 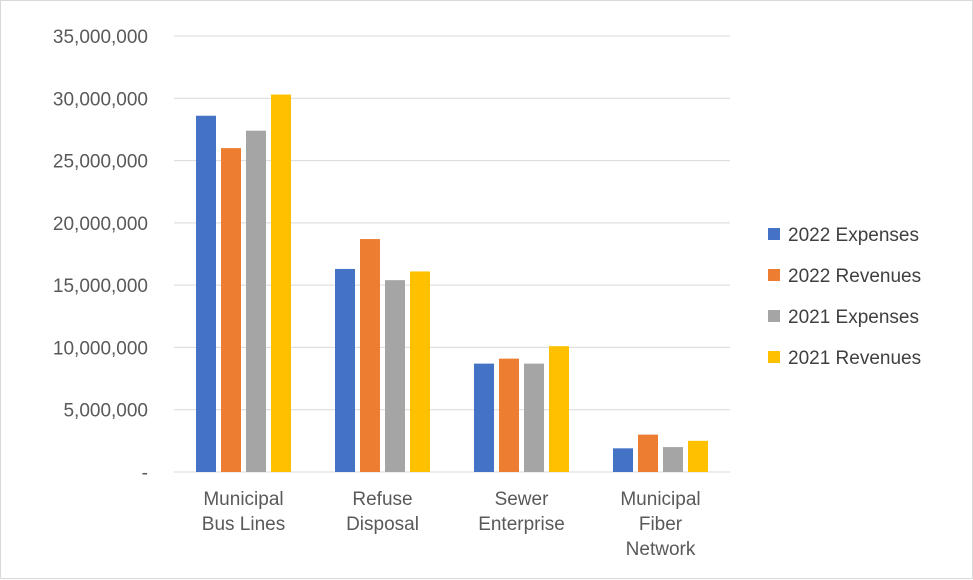 I want to click on legend-entry: 2021 Expenses, so click(x=843, y=317).